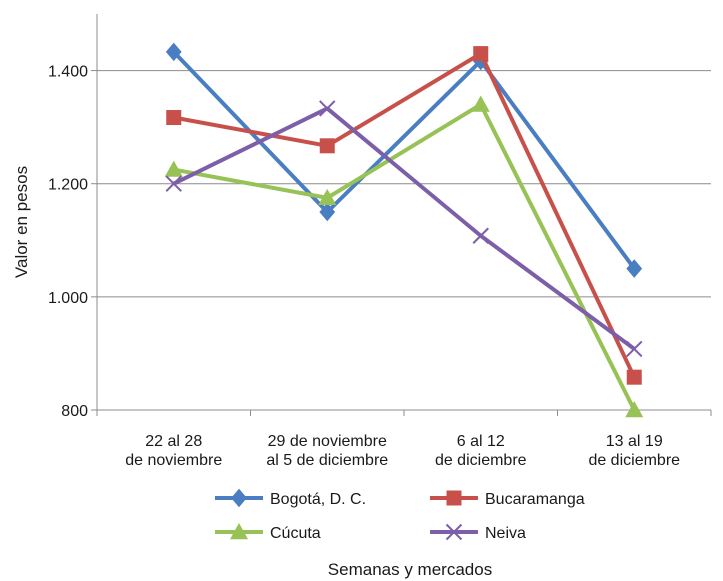 Image resolution: width=723 pixels, height=581 pixels. What do you see at coordinates (400, 515) in the screenshot?
I see `legend: Bogotá, D. C. Bucaramanga Cúcuta Neiva` at bounding box center [400, 515].